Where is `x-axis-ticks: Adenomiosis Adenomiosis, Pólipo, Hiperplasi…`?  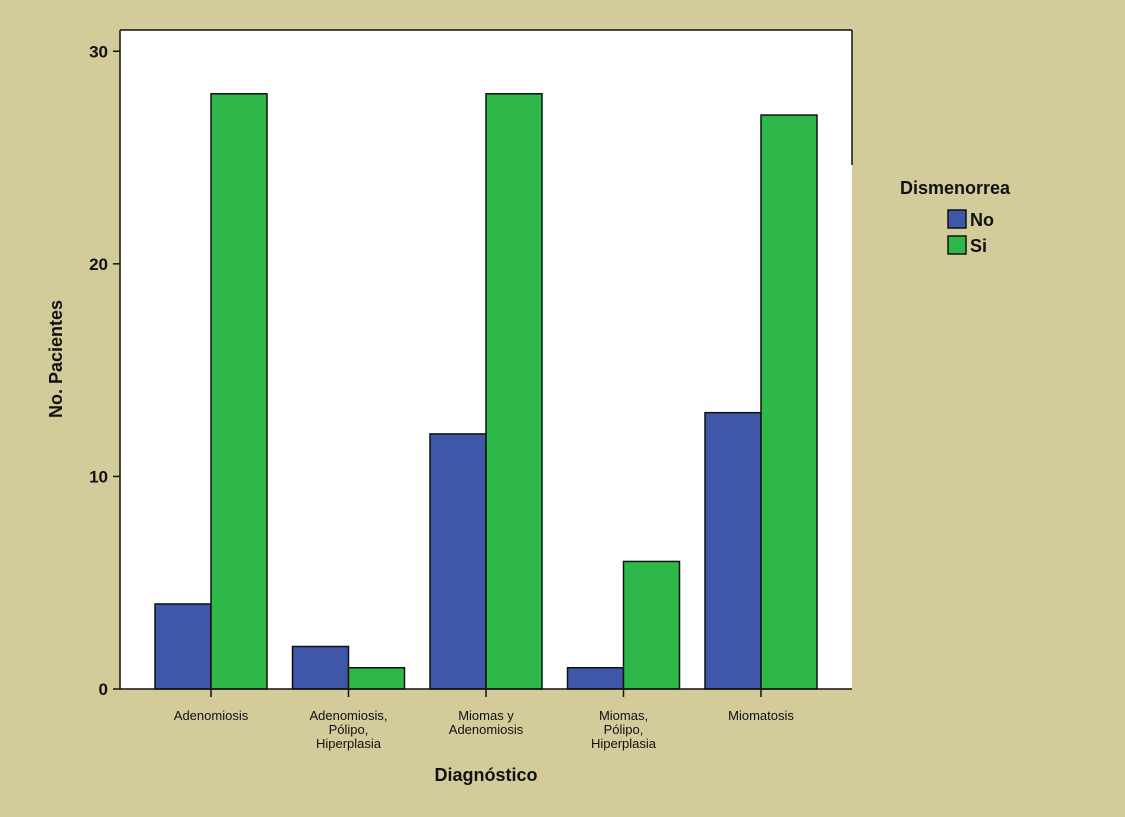
x-axis-ticks: Adenomiosis Adenomiosis, Pólipo, Hiperplasi… is located at coordinates (484, 720).